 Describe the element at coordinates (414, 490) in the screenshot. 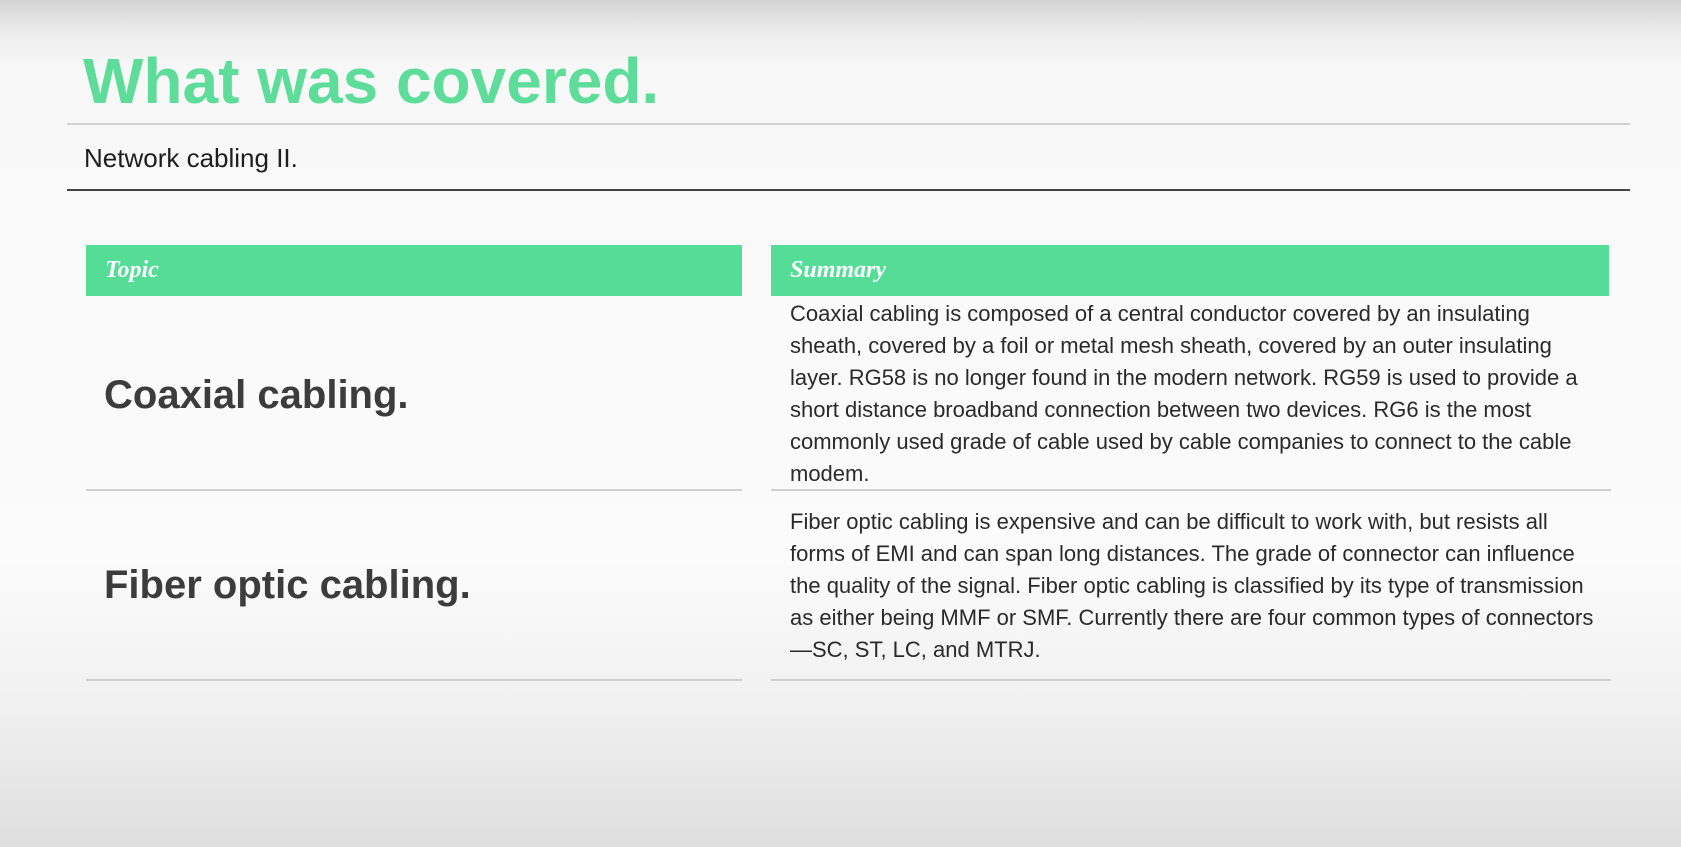

I see `row-divider-topic` at that location.